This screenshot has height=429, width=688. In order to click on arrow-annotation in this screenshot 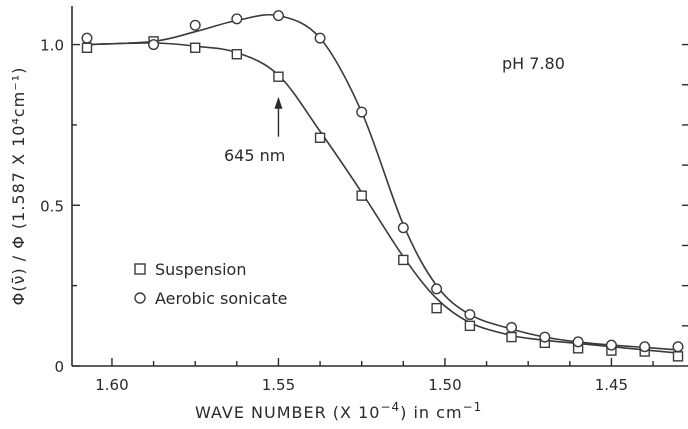, I will do `click(278, 116)`.